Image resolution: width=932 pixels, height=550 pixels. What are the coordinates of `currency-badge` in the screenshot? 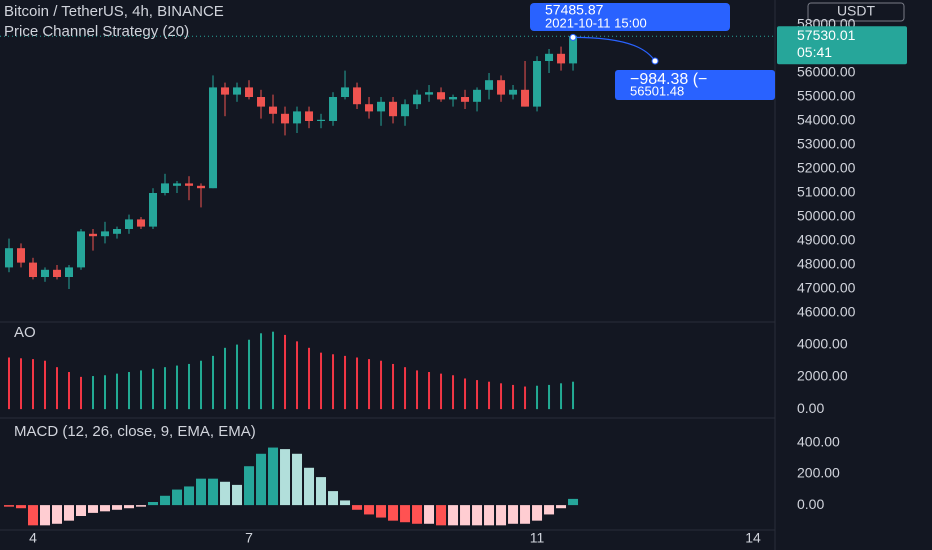 It's located at (856, 12).